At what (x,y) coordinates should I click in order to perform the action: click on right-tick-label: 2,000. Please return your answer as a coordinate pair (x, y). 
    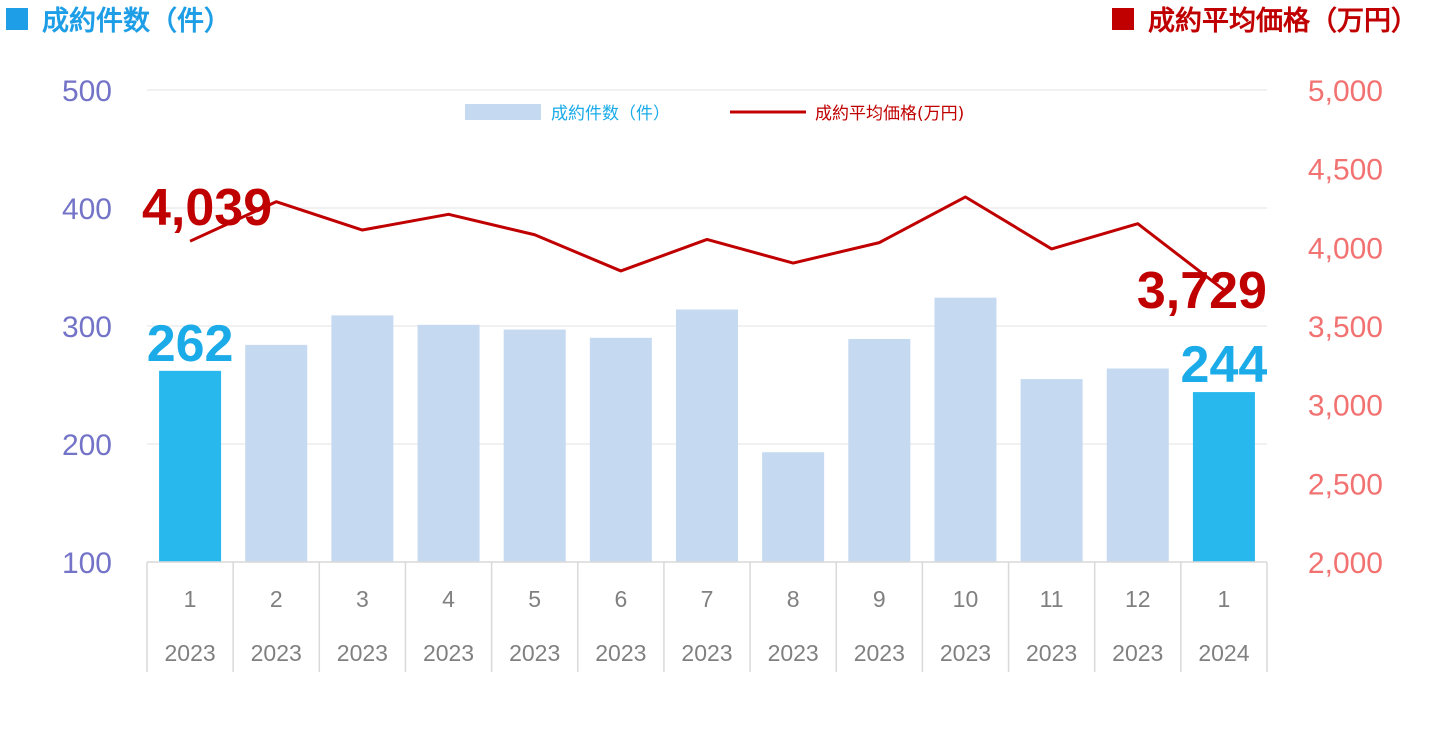
    Looking at the image, I should click on (1345, 563).